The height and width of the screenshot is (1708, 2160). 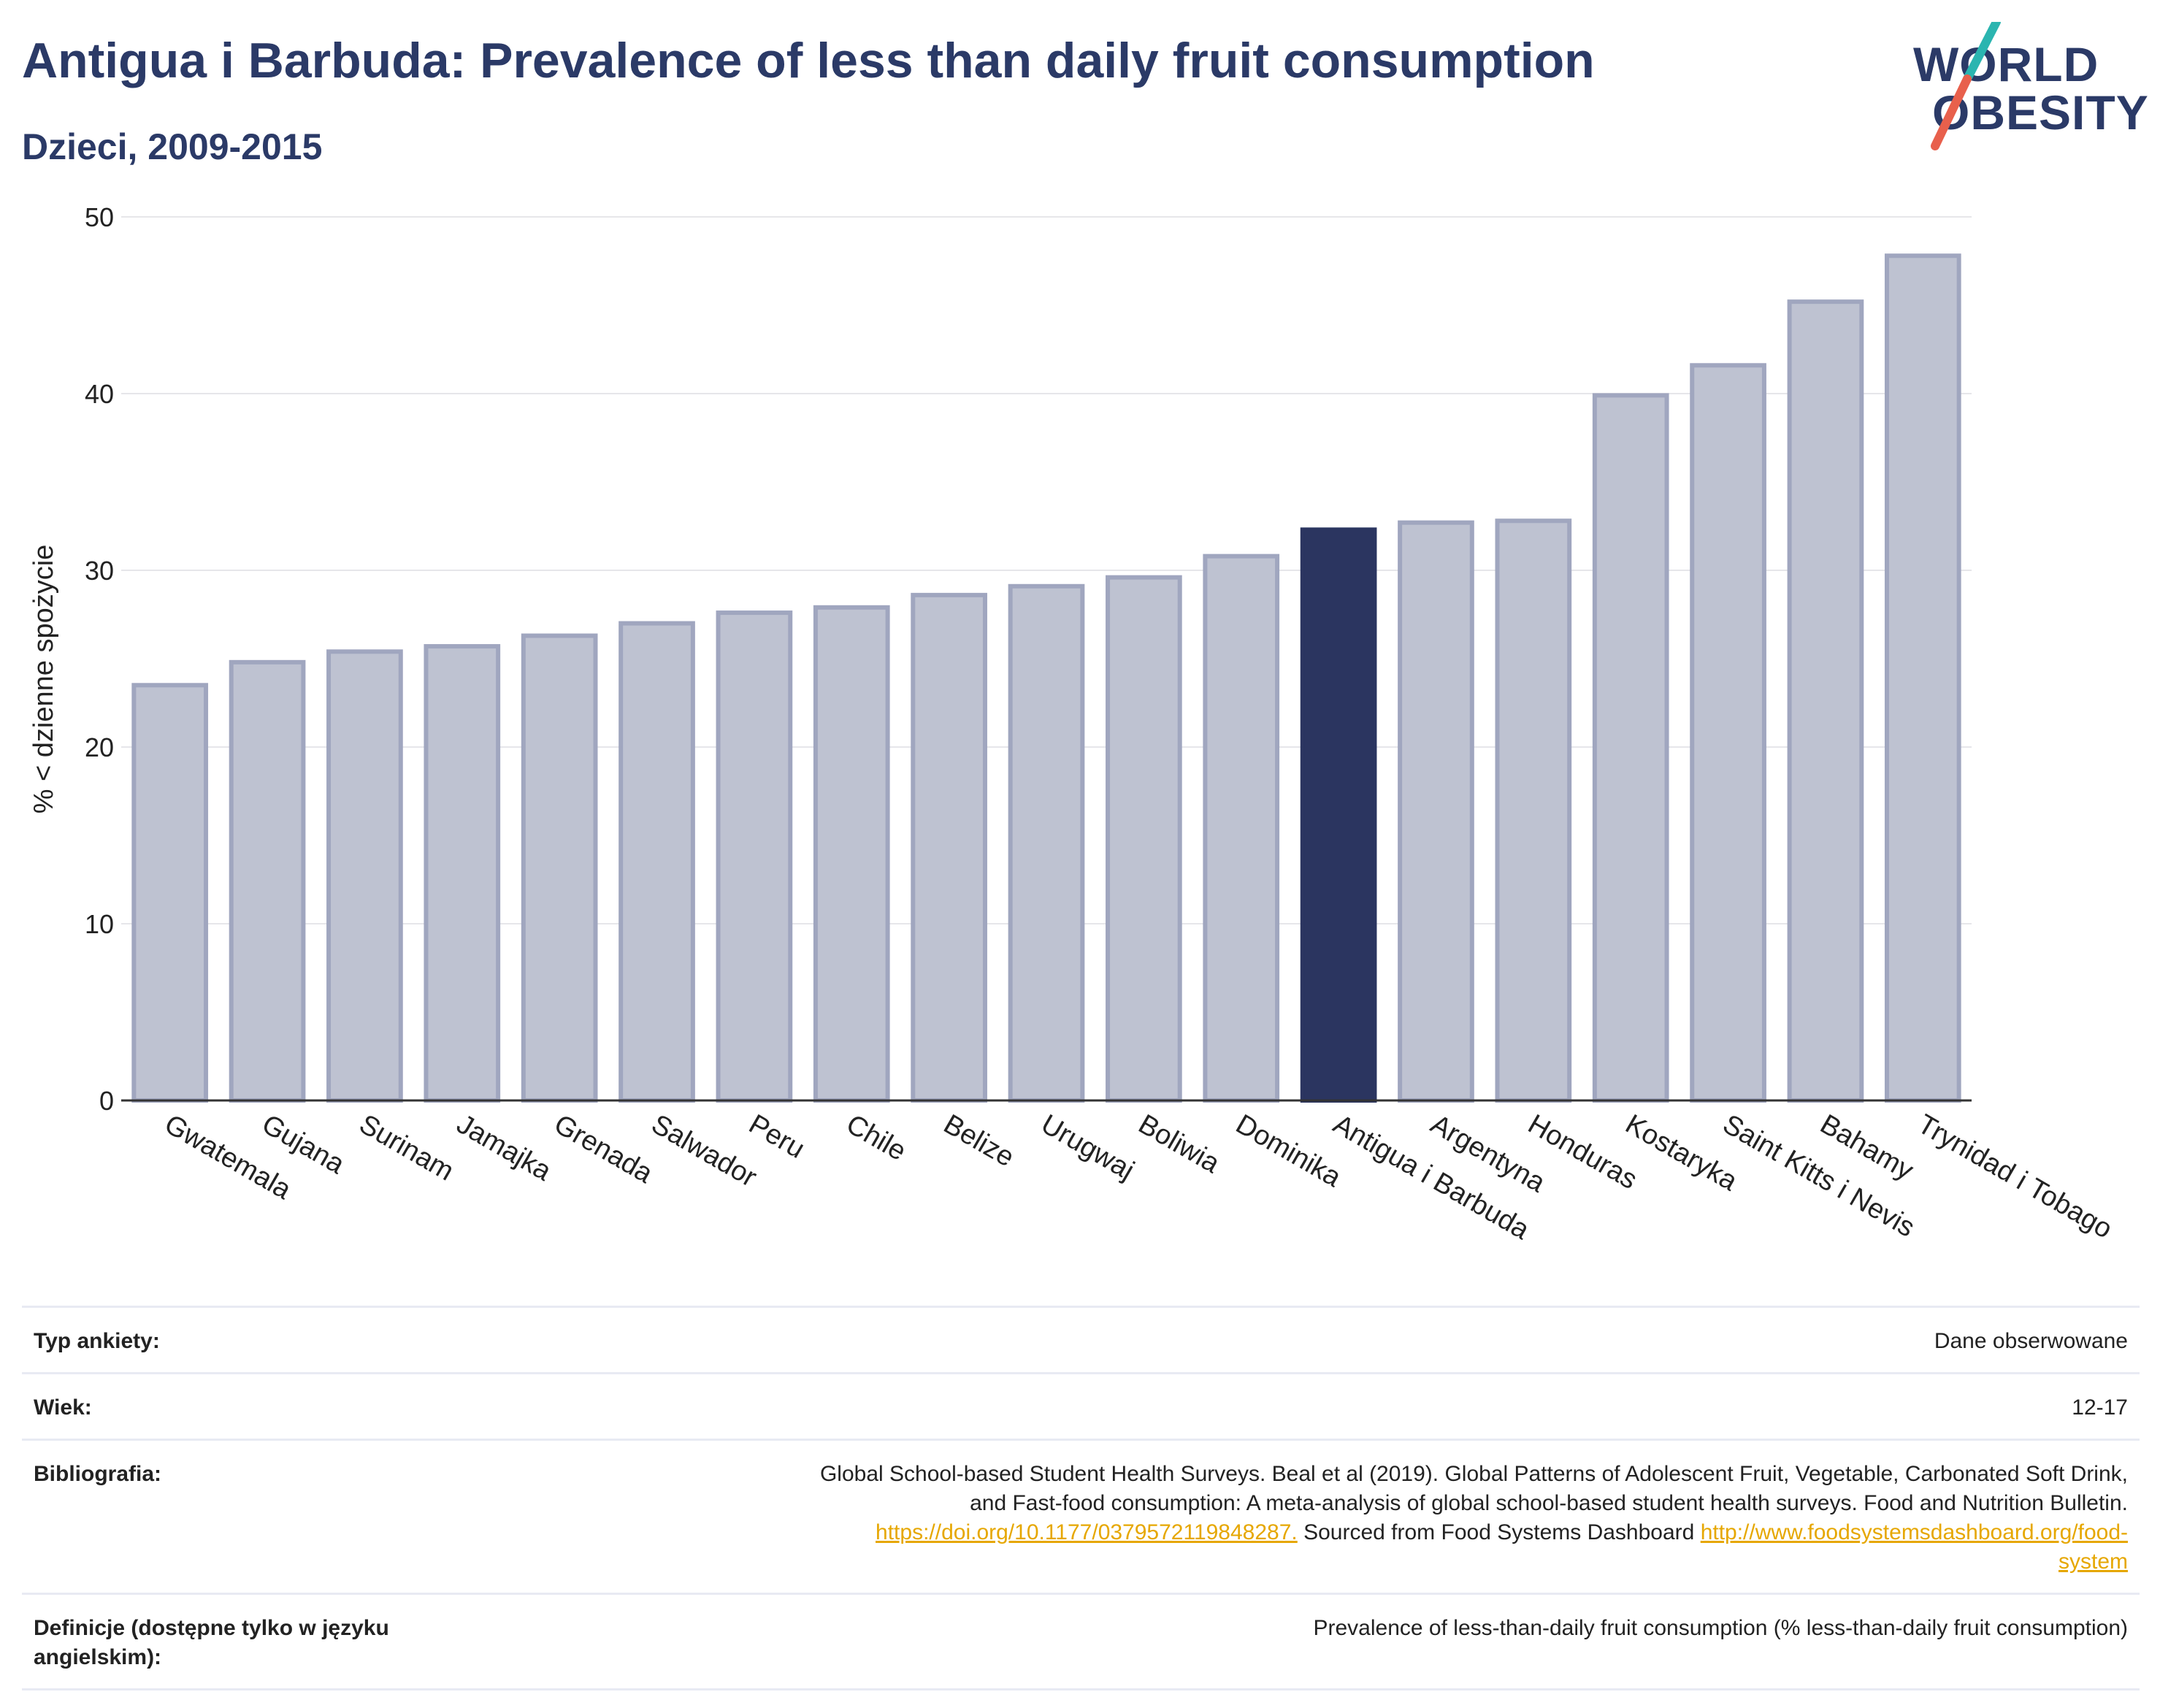 I want to click on logo-slash-icon, so click(x=1966, y=86).